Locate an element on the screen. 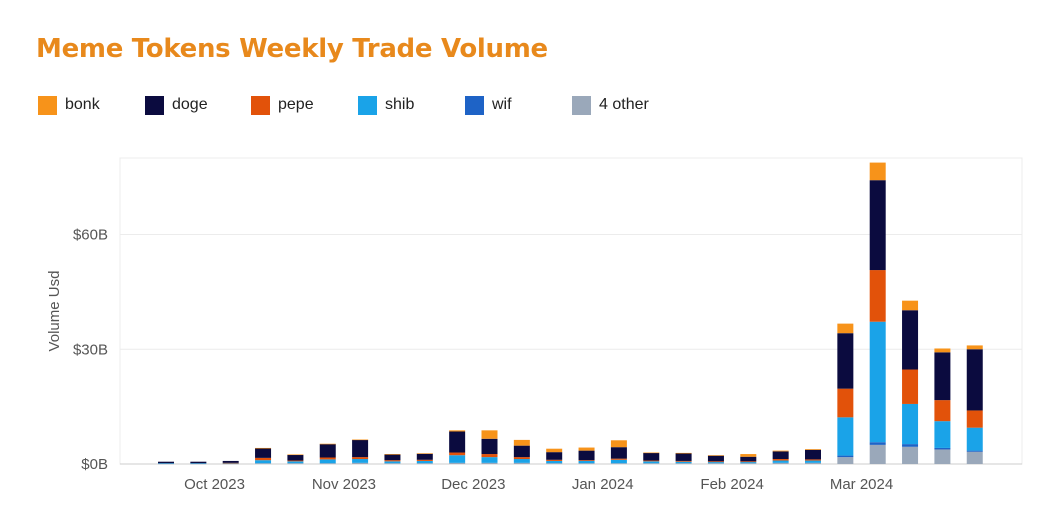  x-tick-label: Dec 2023 is located at coordinates (473, 484).